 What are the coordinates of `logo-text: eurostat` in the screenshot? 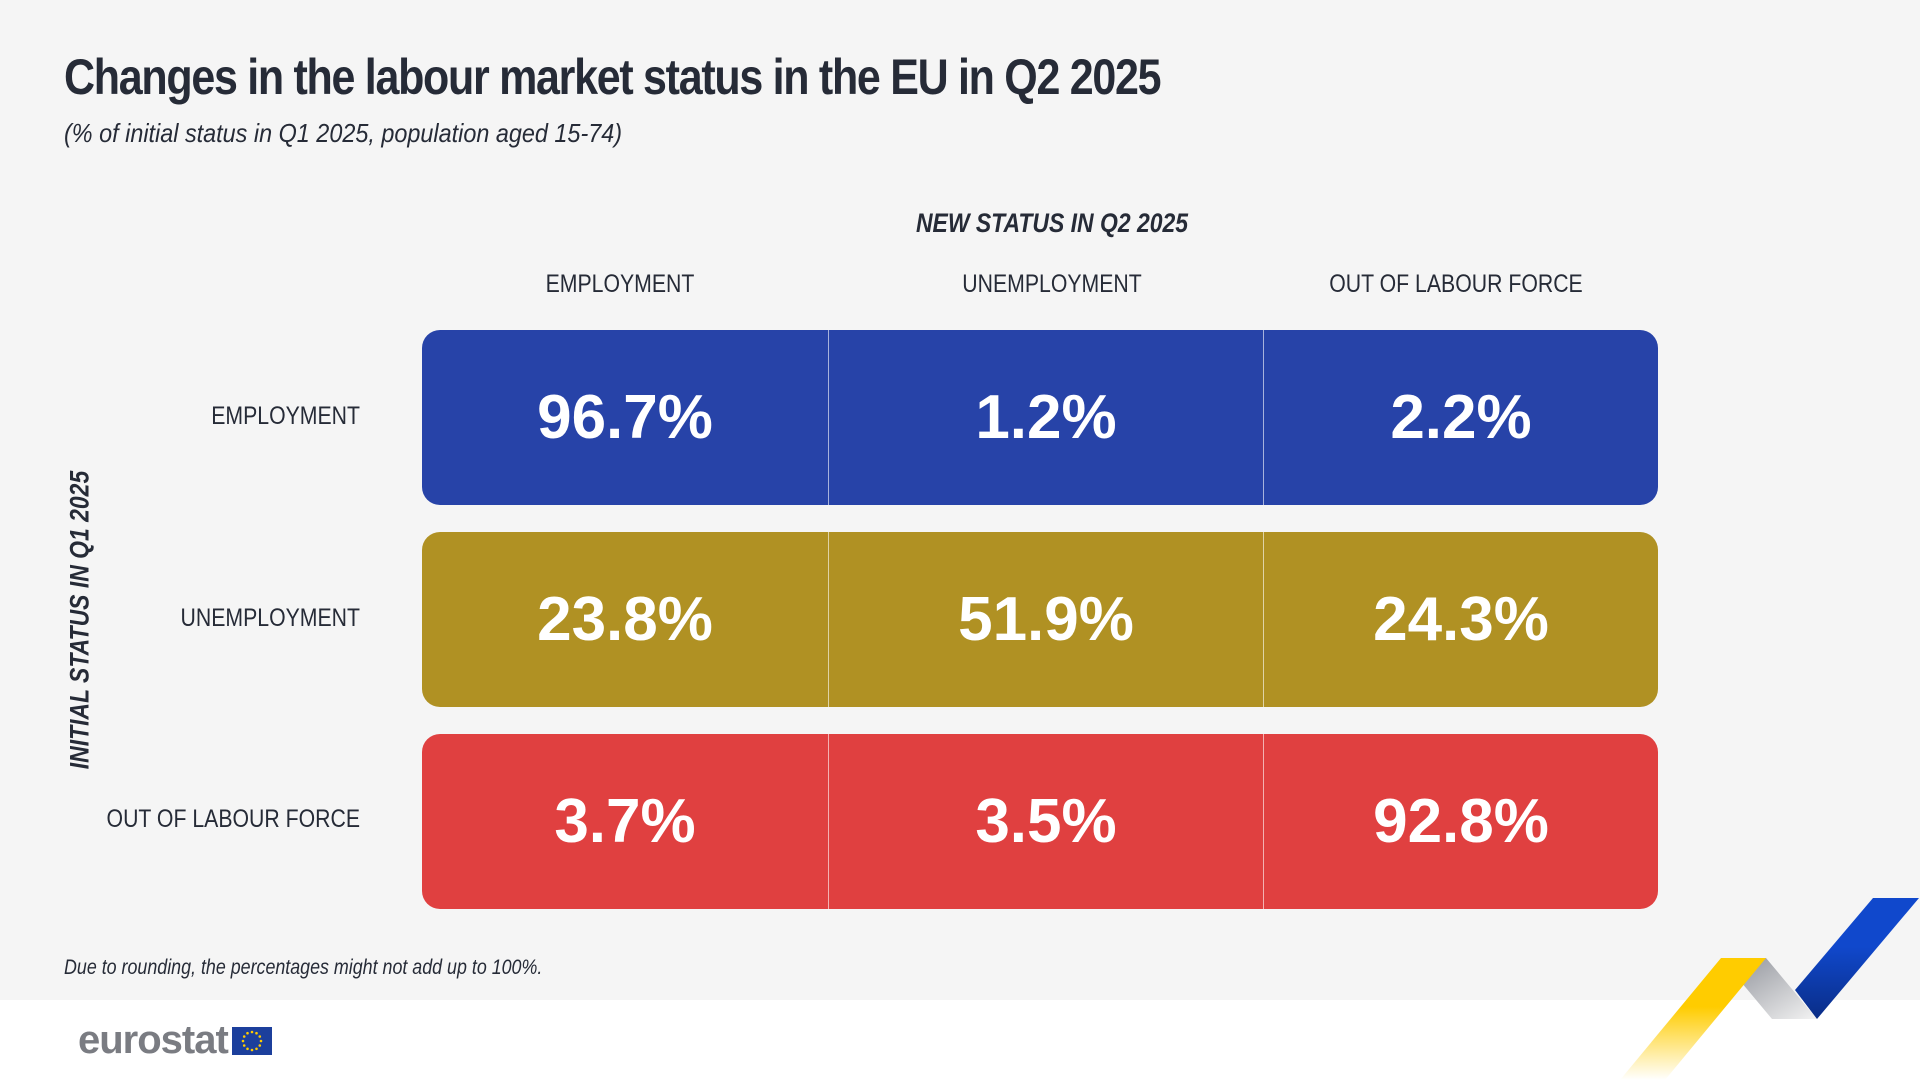 It's located at (153, 1040).